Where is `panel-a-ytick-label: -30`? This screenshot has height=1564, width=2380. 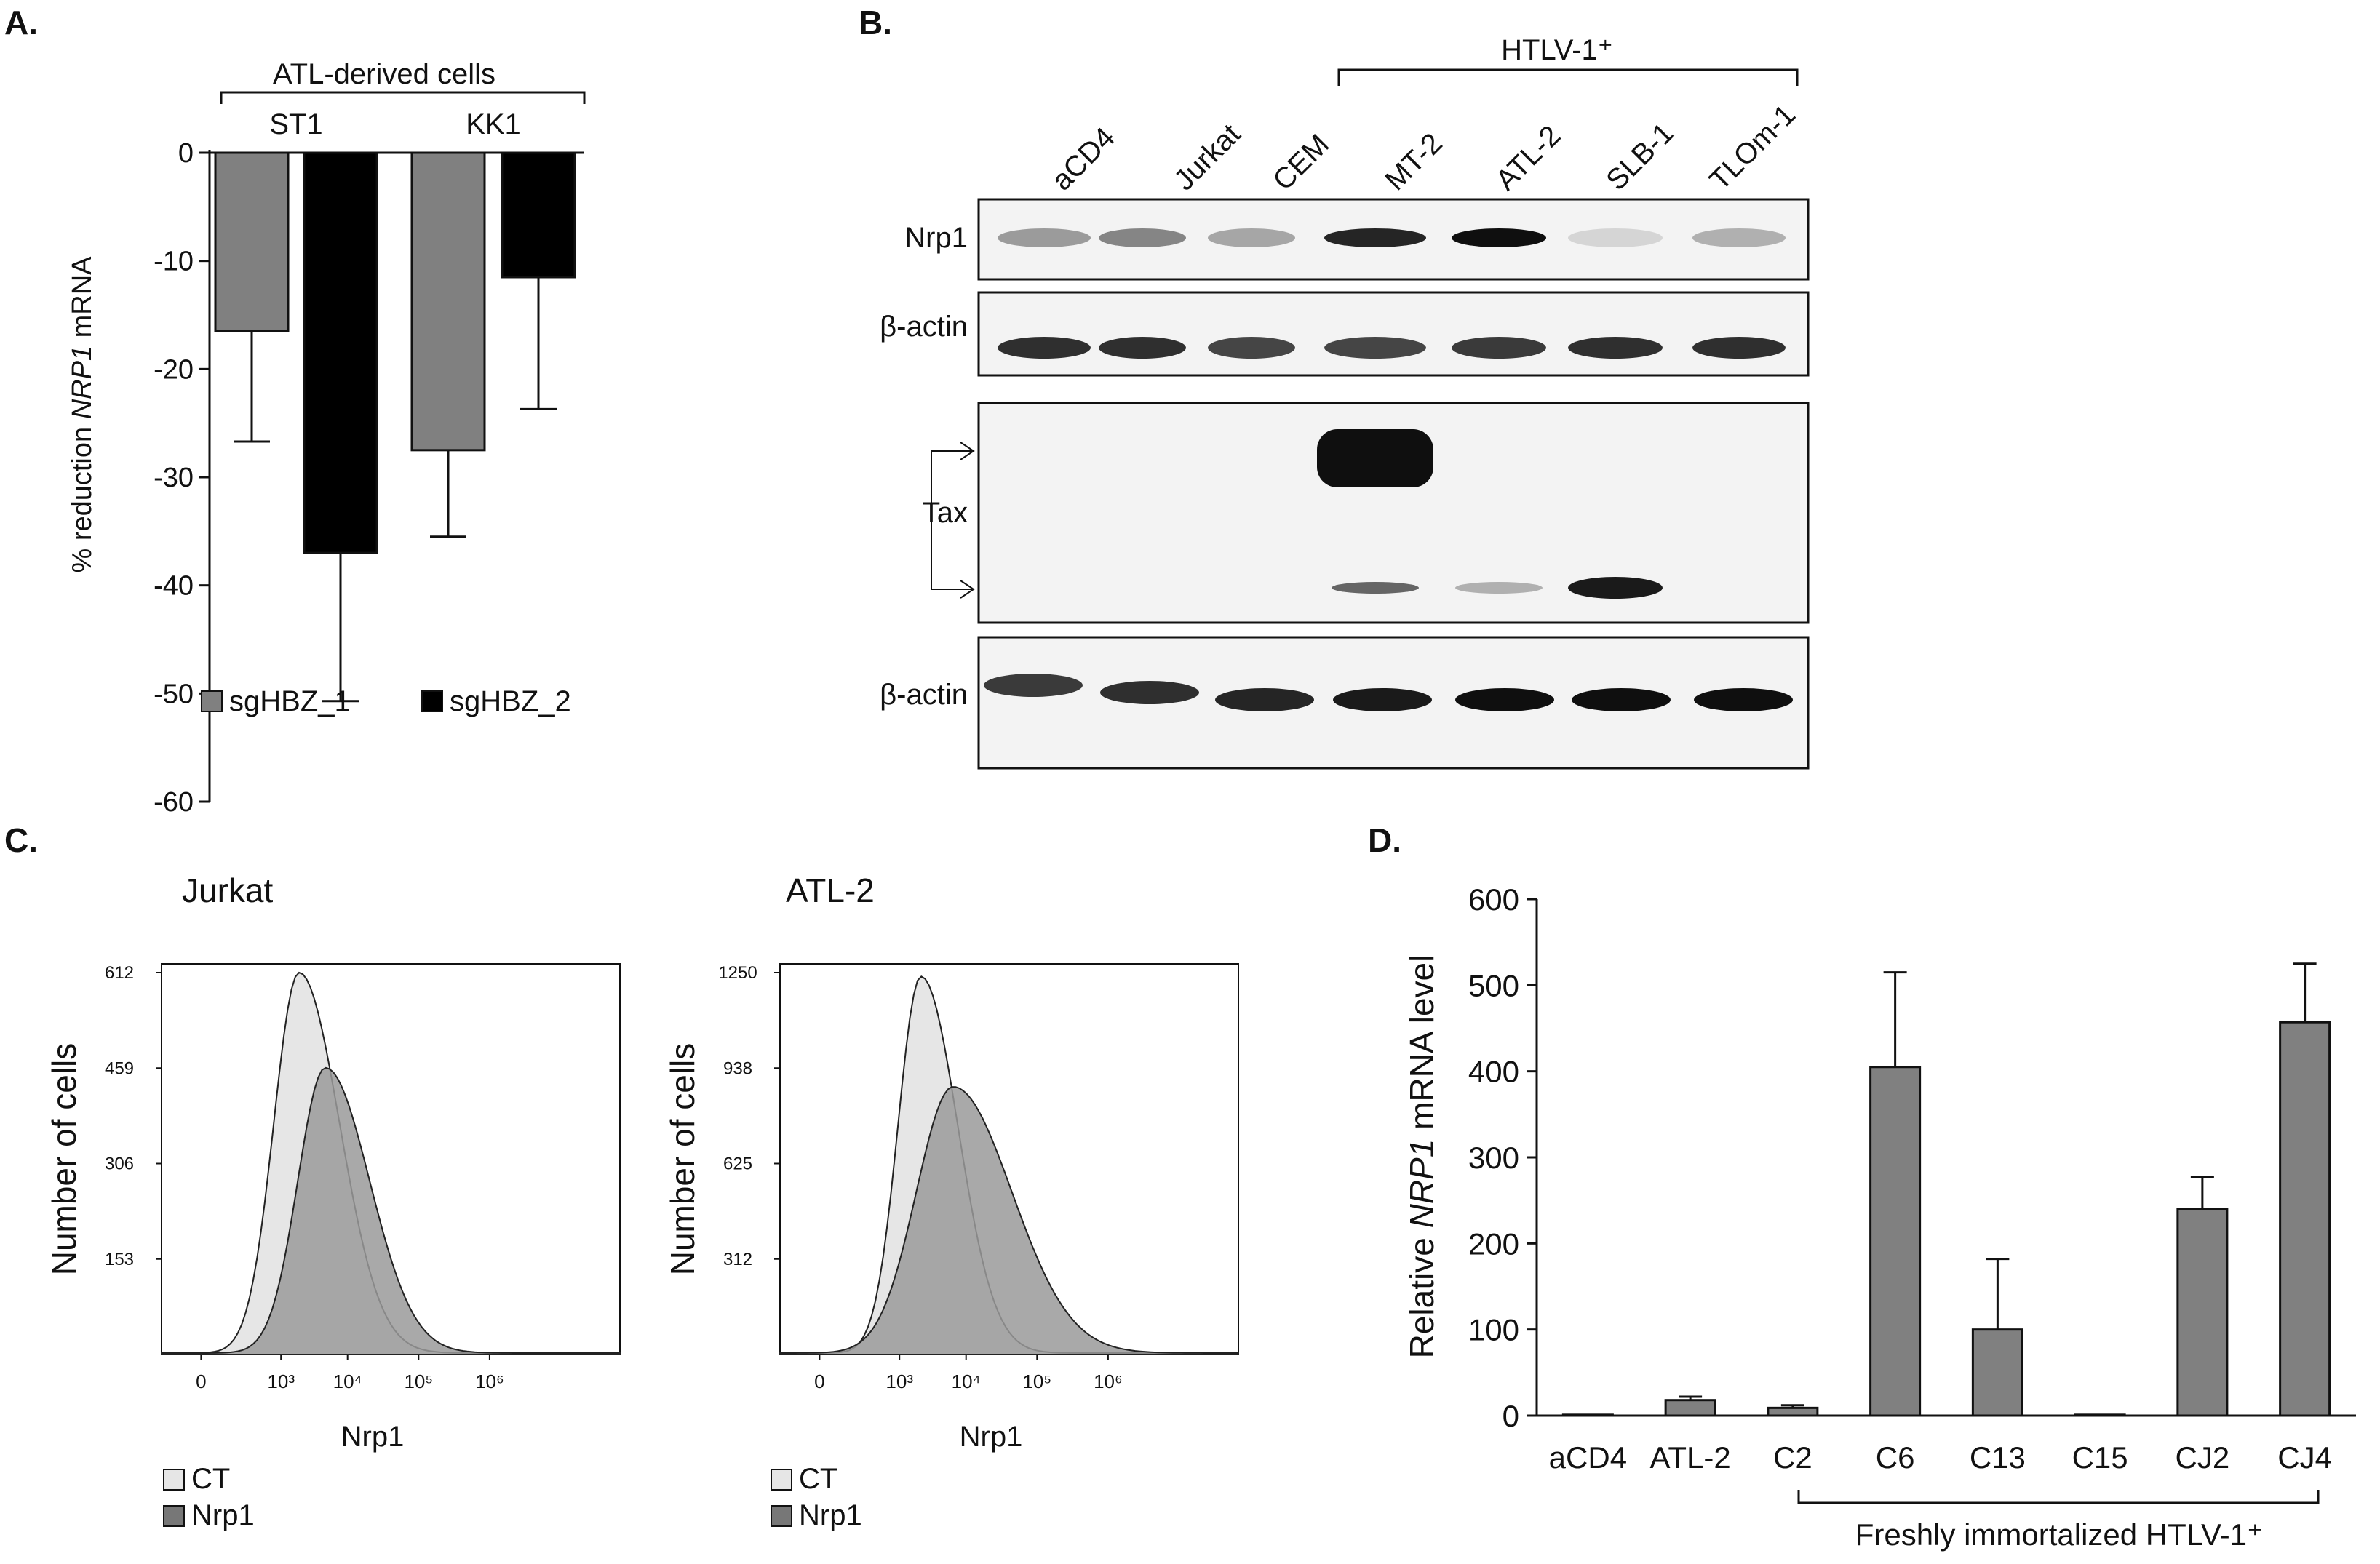 panel-a-ytick-label: -30 is located at coordinates (174, 478).